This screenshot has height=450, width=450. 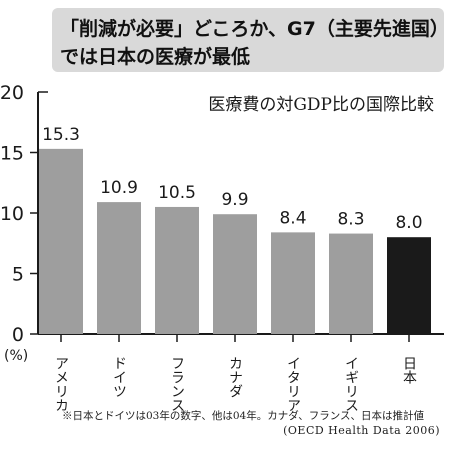 I want to click on category-label: アメリカ, so click(x=61, y=384).